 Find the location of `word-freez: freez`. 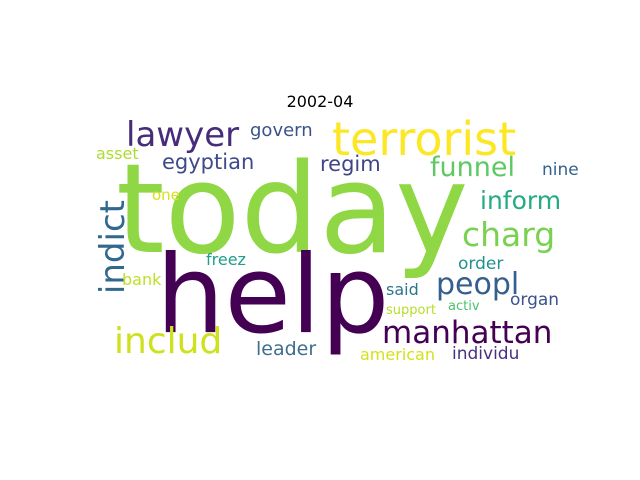

word-freez: freez is located at coordinates (226, 259).